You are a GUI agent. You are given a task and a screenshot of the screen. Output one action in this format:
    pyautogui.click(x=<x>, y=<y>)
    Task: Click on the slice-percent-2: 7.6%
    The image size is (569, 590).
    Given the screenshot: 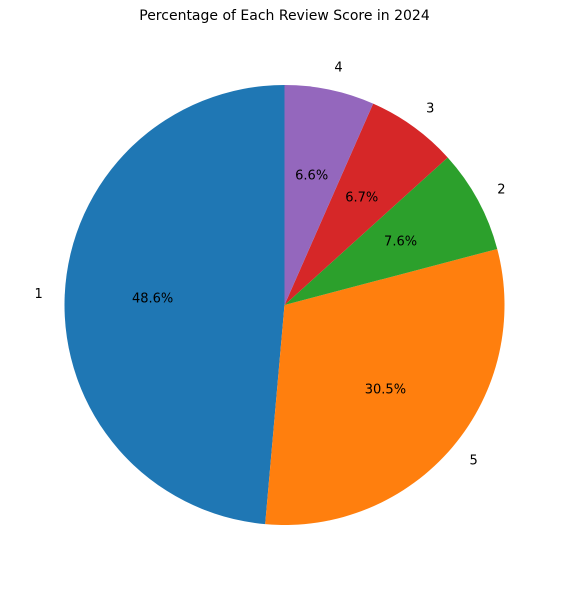 What is the action you would take?
    pyautogui.click(x=400, y=242)
    